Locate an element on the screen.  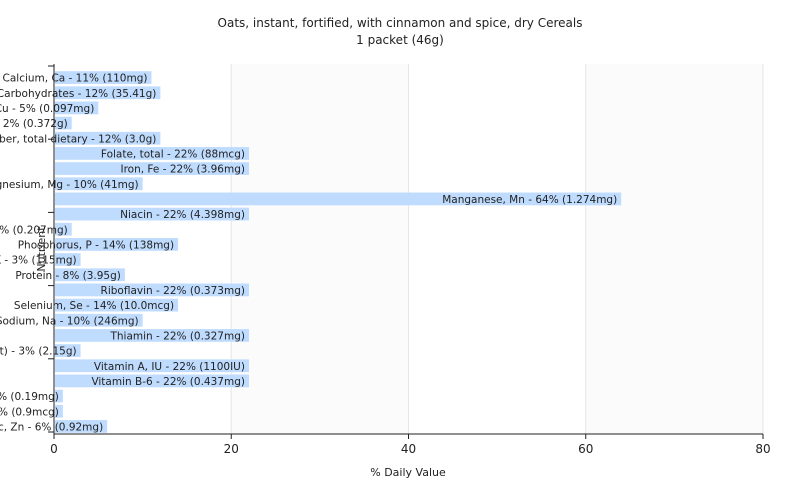
x-tick-label: 80 is located at coordinates (762, 449).